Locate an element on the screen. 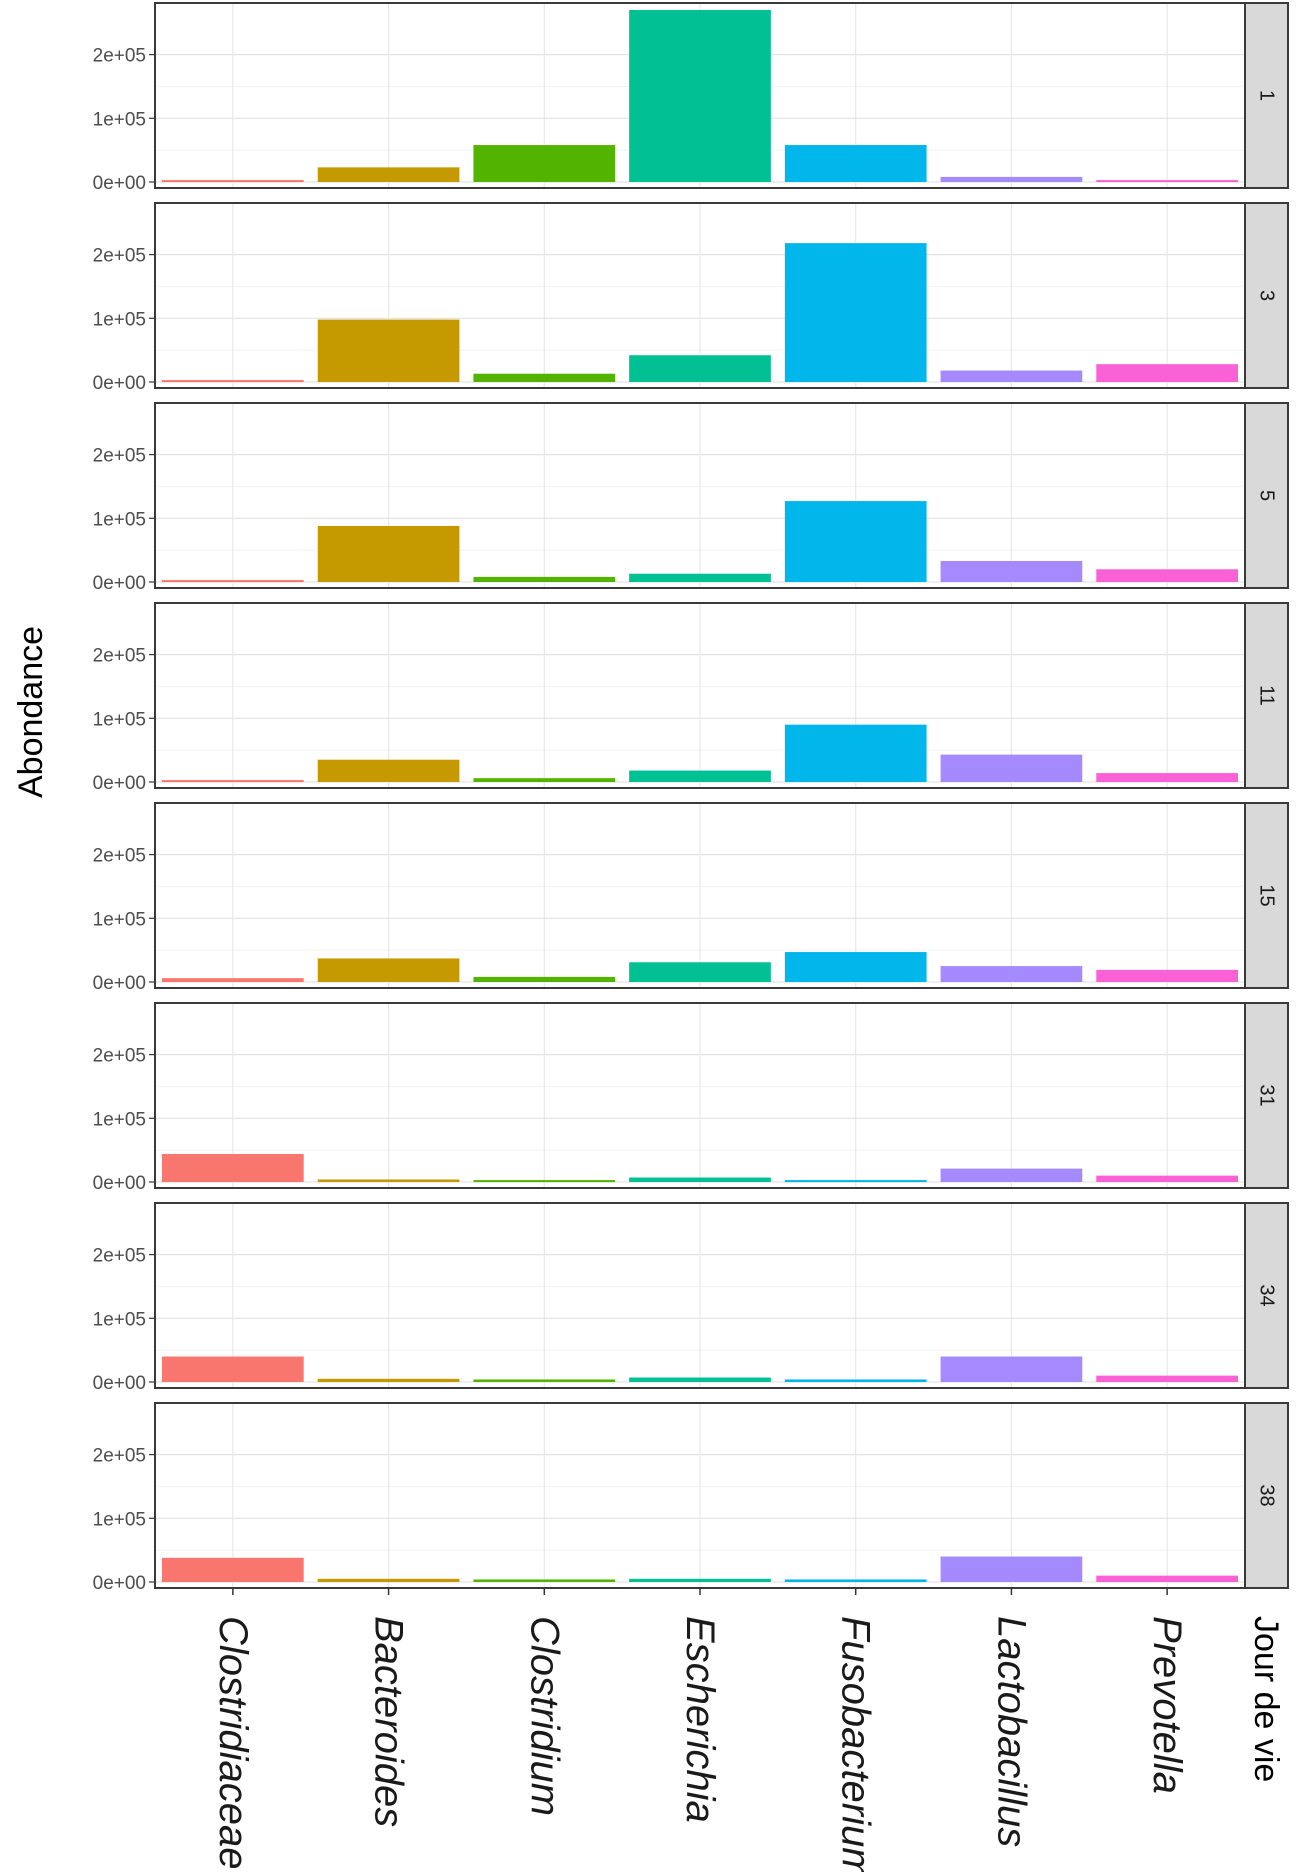 The height and width of the screenshot is (1872, 1303). x-tick-label: Lactobacillus is located at coordinates (1011, 1731).